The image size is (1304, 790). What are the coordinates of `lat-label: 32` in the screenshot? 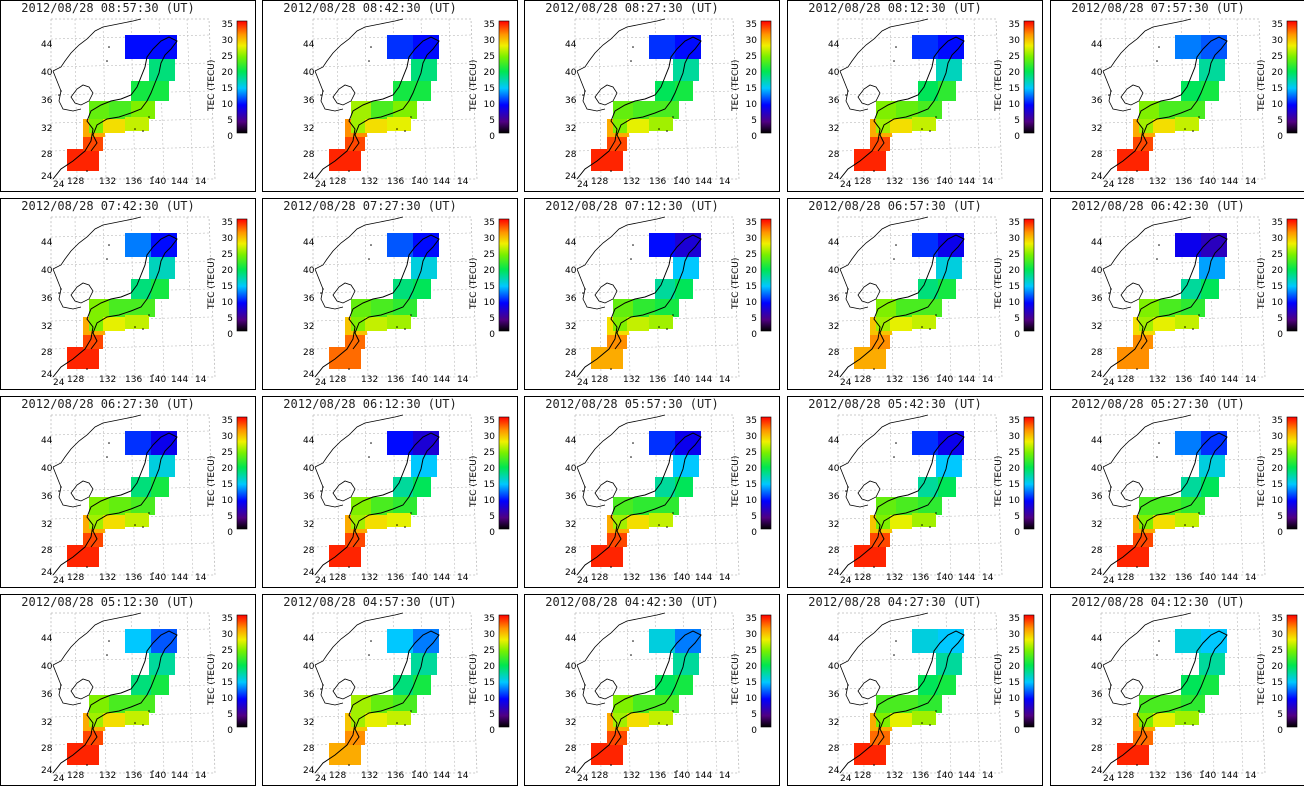 It's located at (308, 525).